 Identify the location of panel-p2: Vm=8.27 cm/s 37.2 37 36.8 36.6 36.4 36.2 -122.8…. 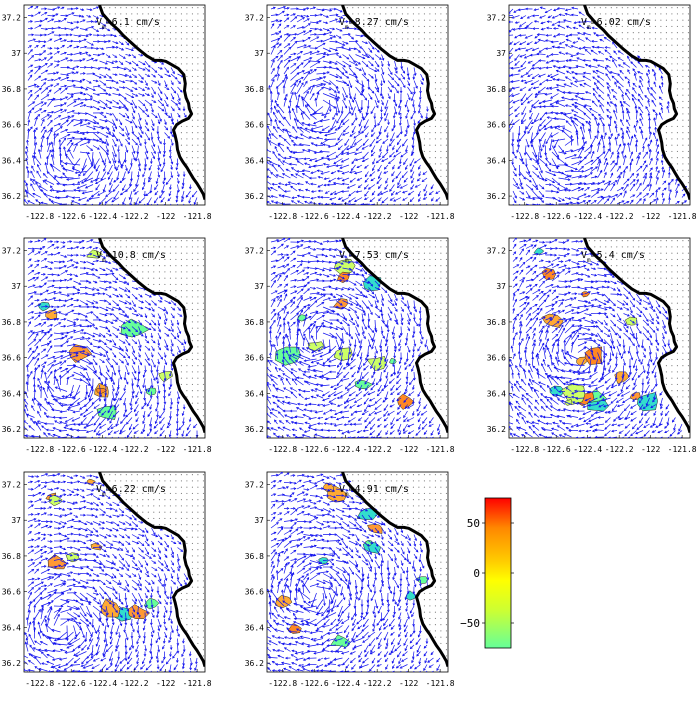
(350, 112).